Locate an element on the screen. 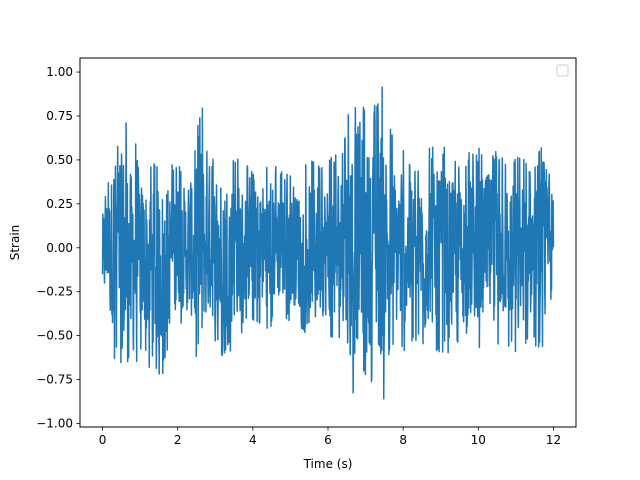 The image size is (640, 480). x-tick-label: 10 is located at coordinates (478, 440).